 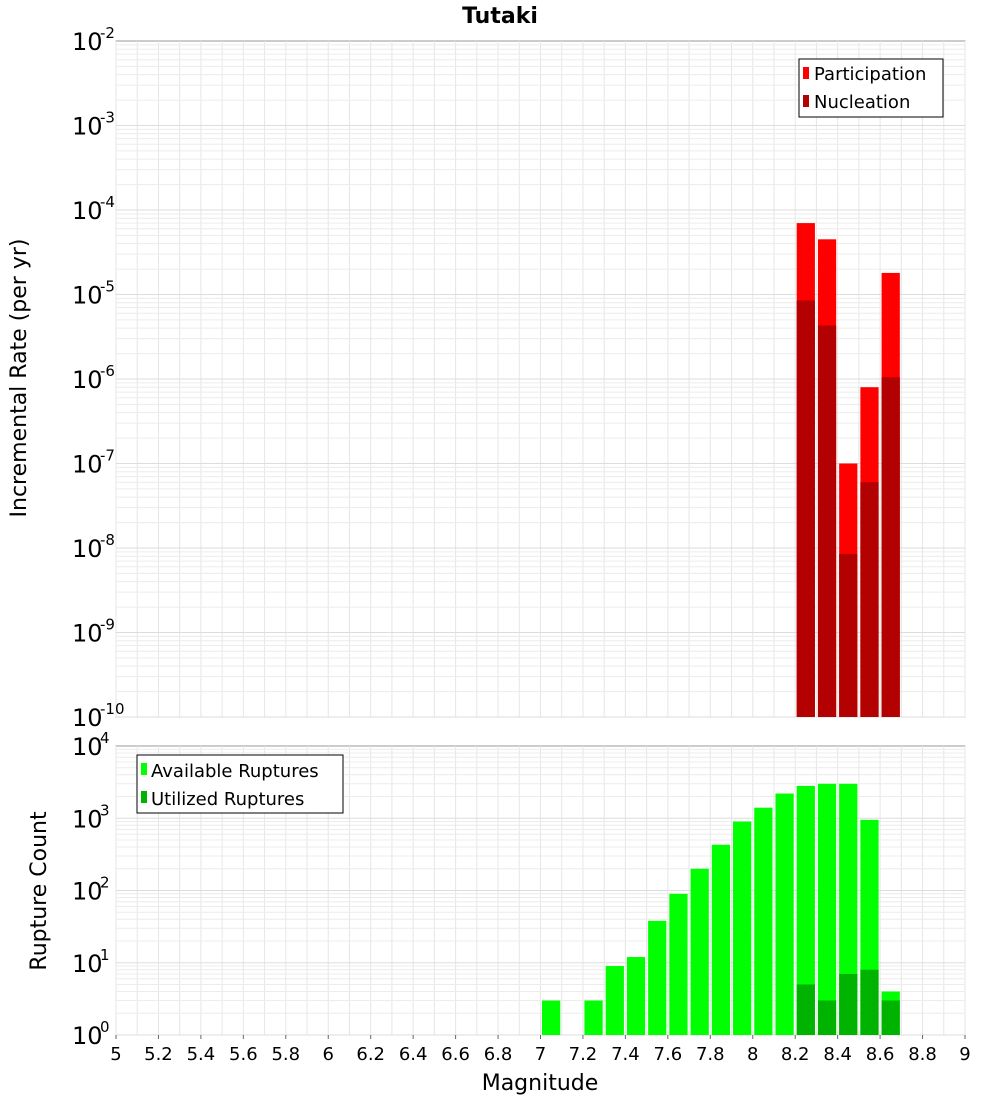 I want to click on rate-legend: Participation Nucleation, so click(x=871, y=88).